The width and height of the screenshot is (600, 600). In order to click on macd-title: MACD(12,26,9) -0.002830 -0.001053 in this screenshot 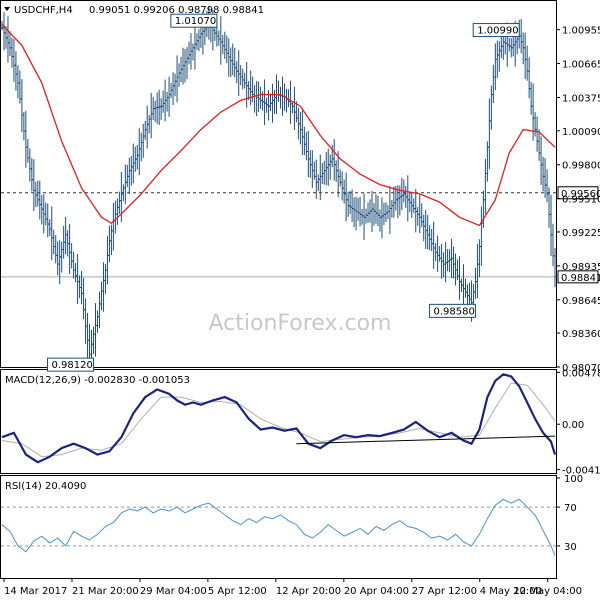, I will do `click(97, 380)`.